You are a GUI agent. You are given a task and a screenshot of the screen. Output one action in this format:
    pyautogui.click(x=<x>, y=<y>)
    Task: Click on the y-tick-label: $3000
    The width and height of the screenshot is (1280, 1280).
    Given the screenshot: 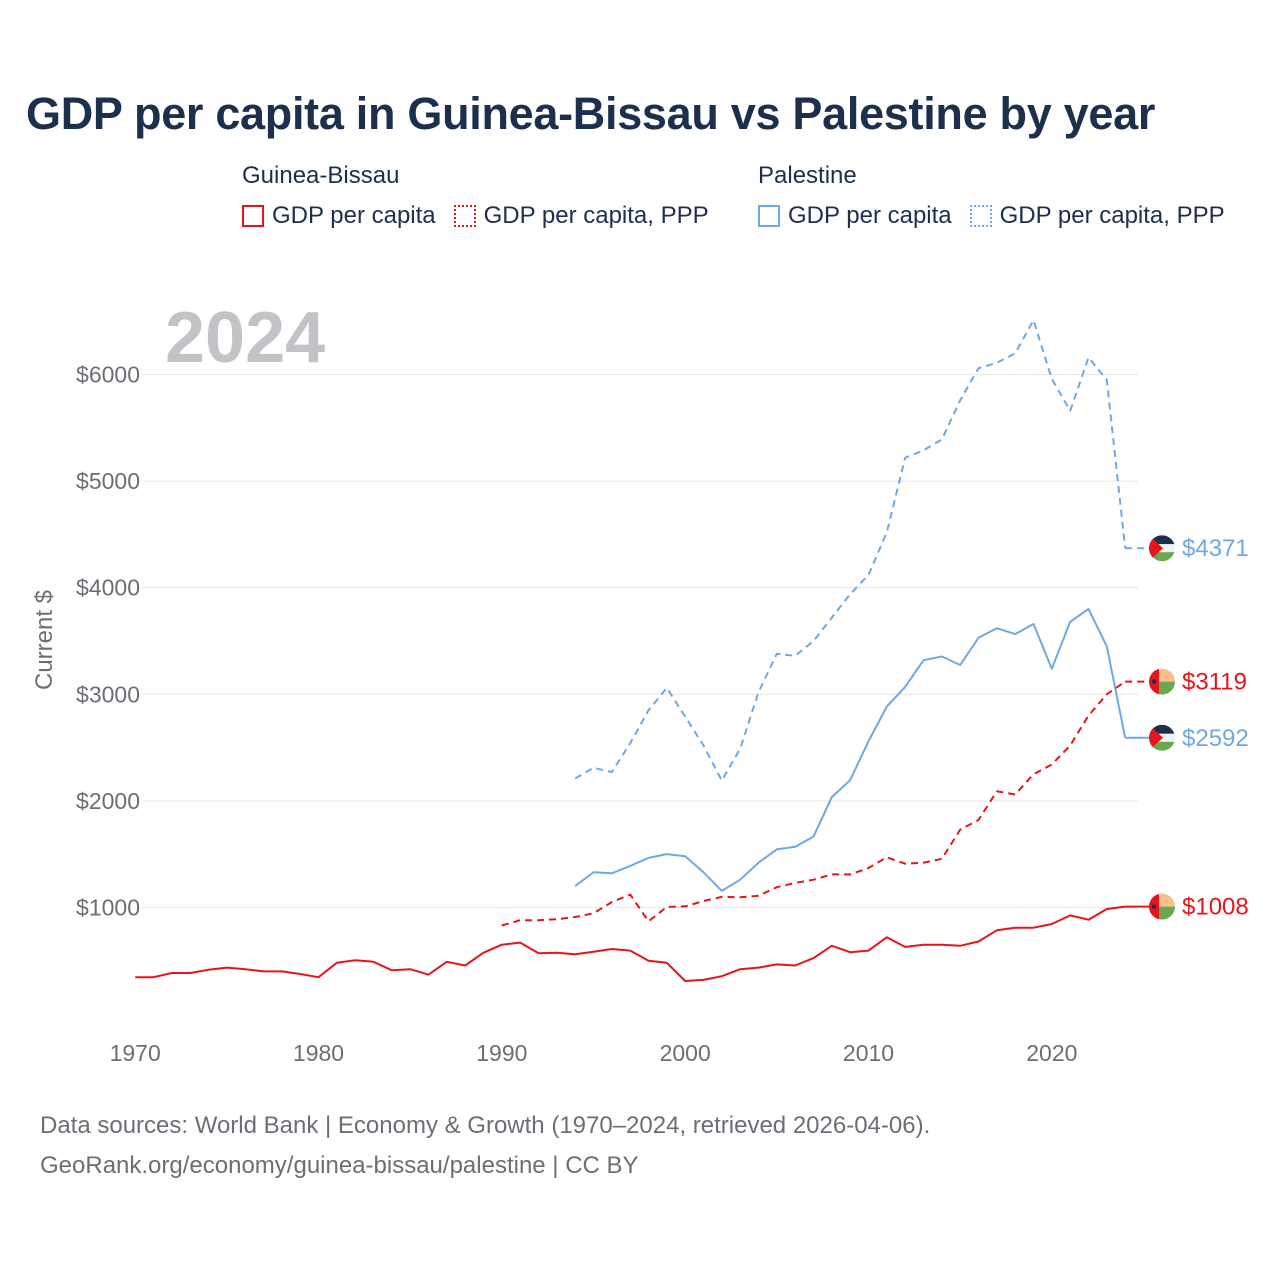 What is the action you would take?
    pyautogui.click(x=108, y=694)
    